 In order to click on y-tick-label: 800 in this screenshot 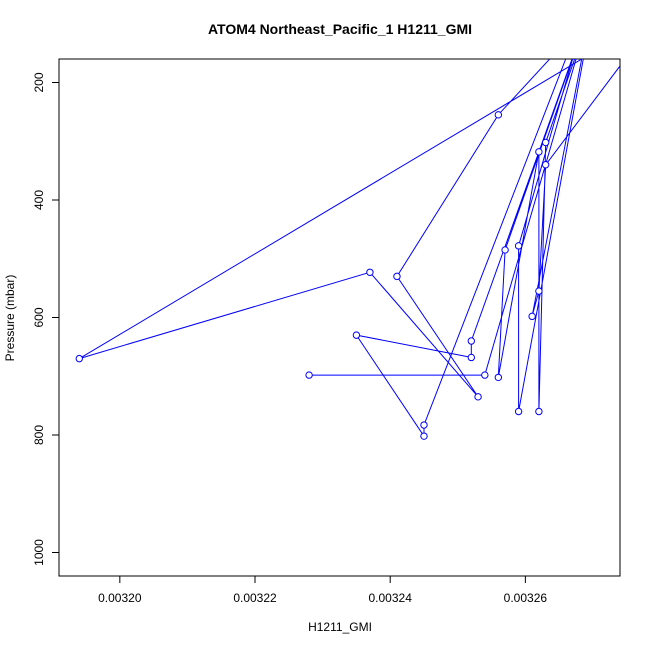, I will do `click(39, 435)`.